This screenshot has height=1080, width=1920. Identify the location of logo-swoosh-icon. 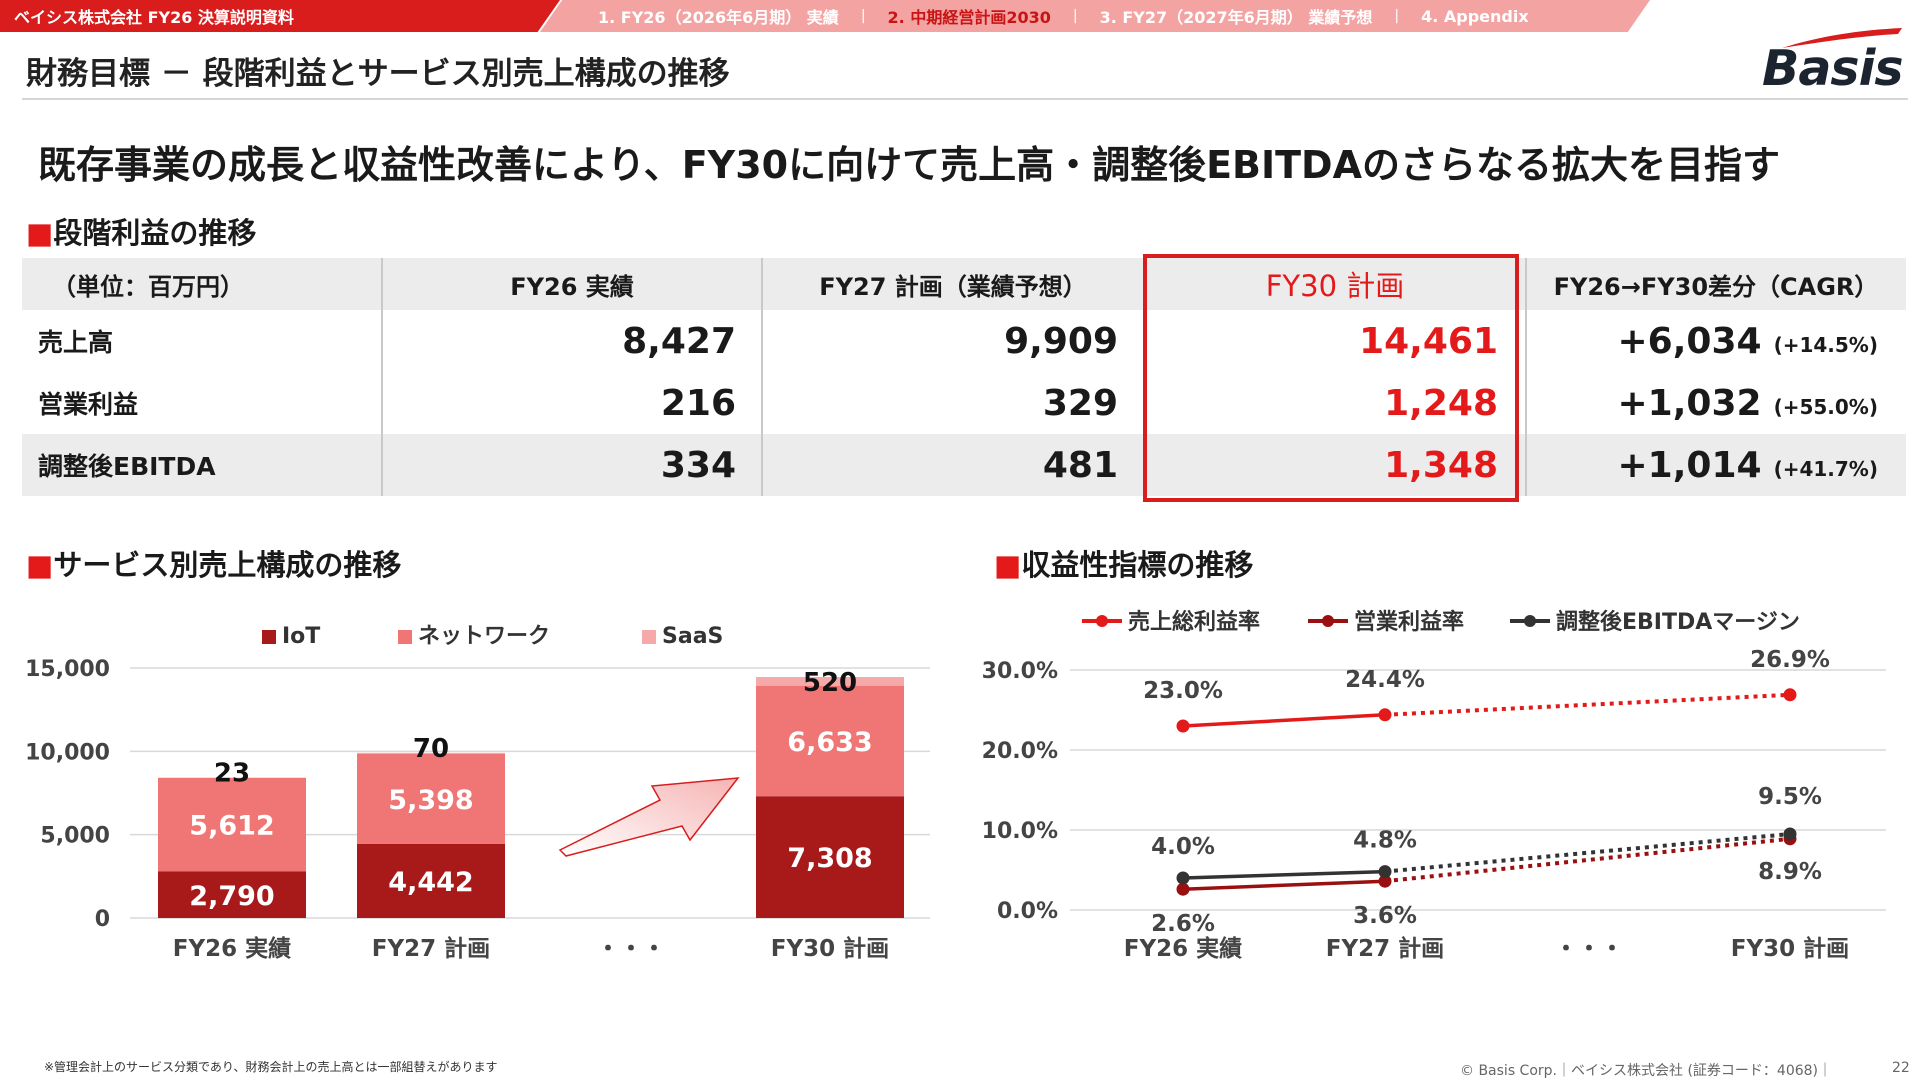
(1842, 38).